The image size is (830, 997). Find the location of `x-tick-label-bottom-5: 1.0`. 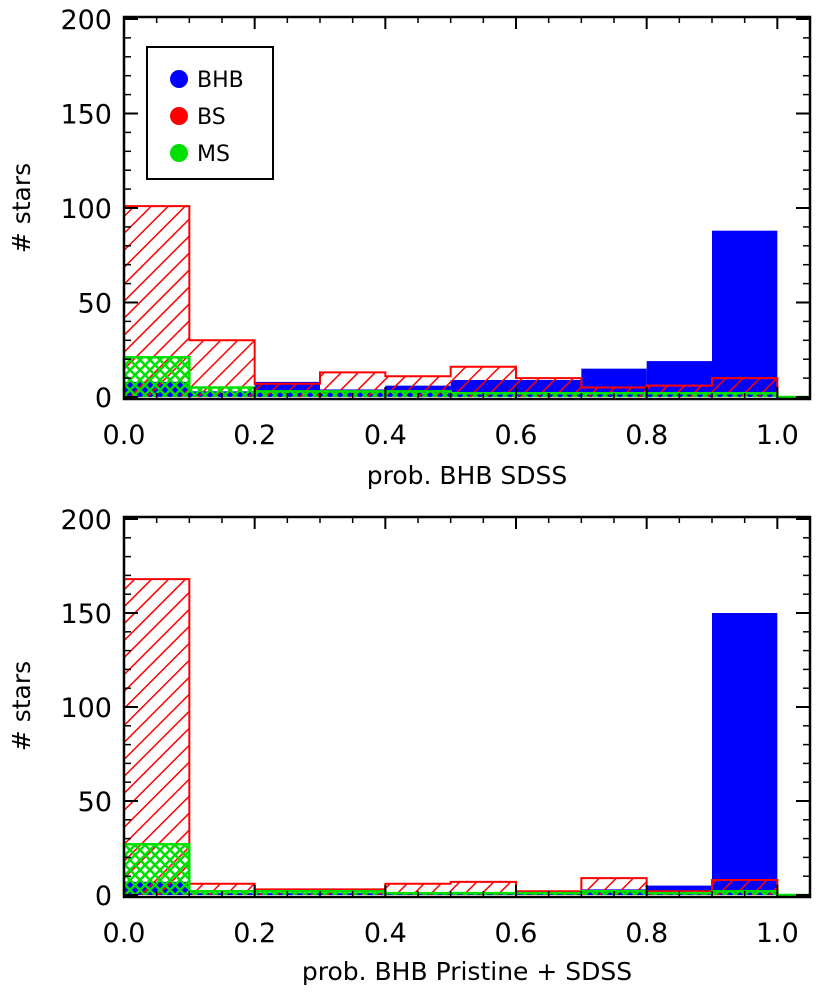

x-tick-label-bottom-5: 1.0 is located at coordinates (777, 933).